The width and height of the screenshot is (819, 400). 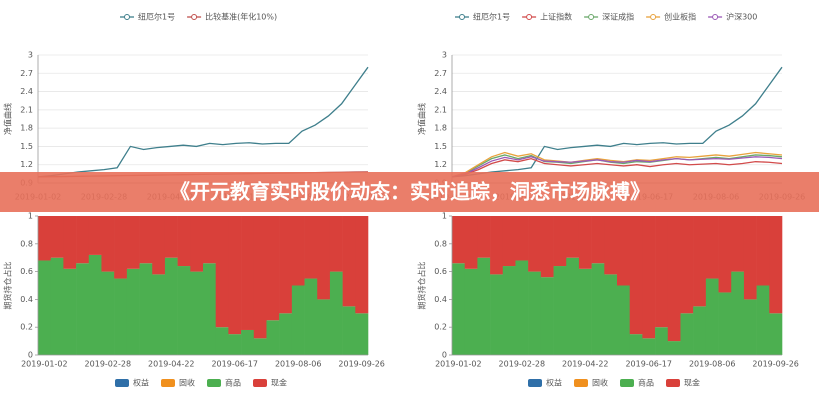 What do you see at coordinates (8, 119) in the screenshot?
I see `y-axis-title: 净值曲线` at bounding box center [8, 119].